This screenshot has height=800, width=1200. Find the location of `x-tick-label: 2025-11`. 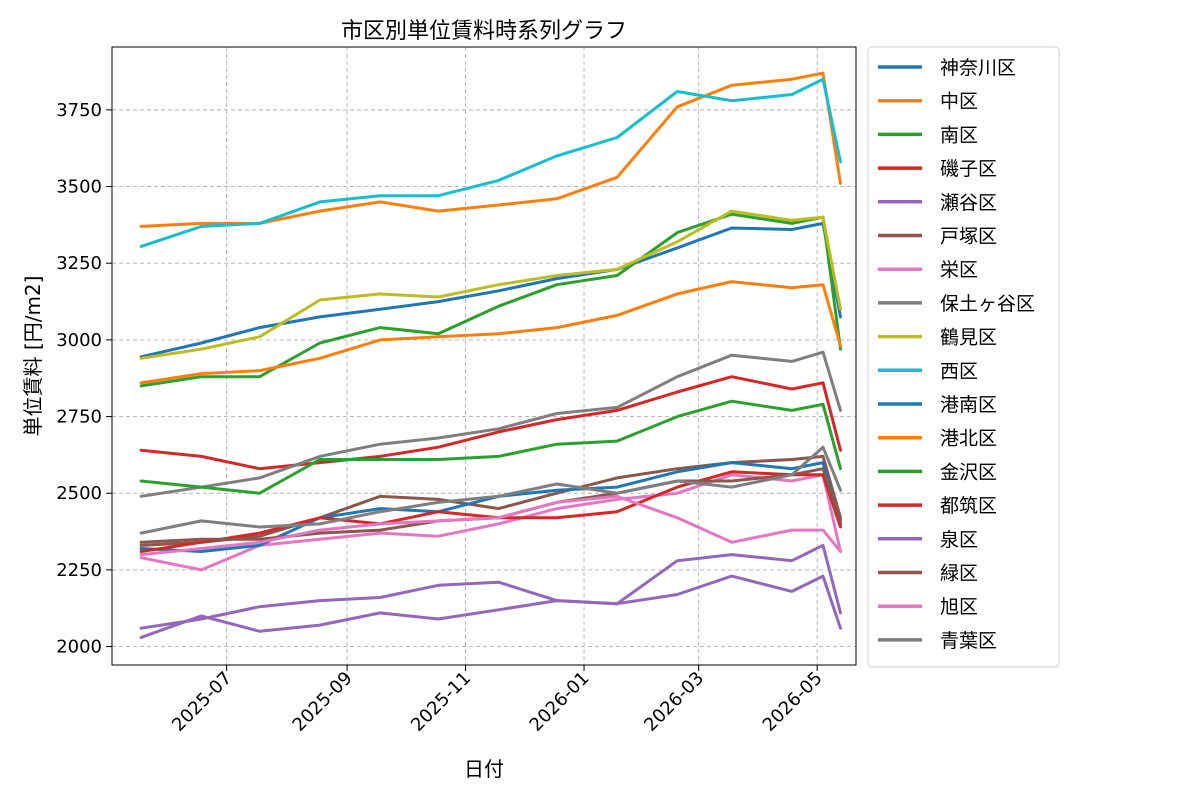

x-tick-label: 2025-11 is located at coordinates (441, 702).